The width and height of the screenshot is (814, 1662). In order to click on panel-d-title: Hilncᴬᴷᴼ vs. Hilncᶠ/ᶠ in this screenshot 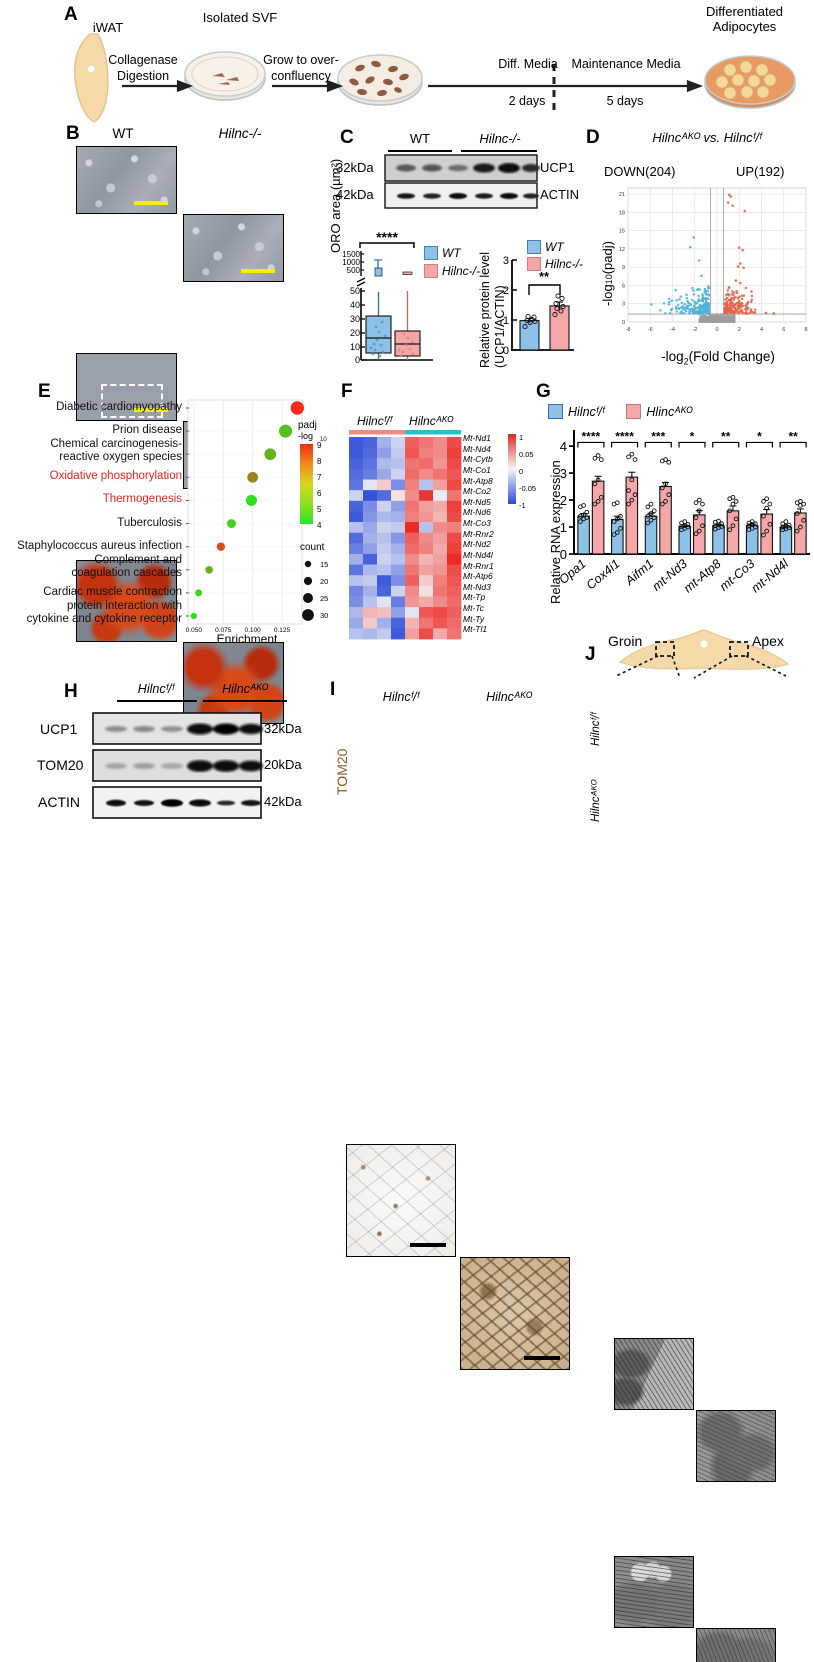, I will do `click(707, 137)`.